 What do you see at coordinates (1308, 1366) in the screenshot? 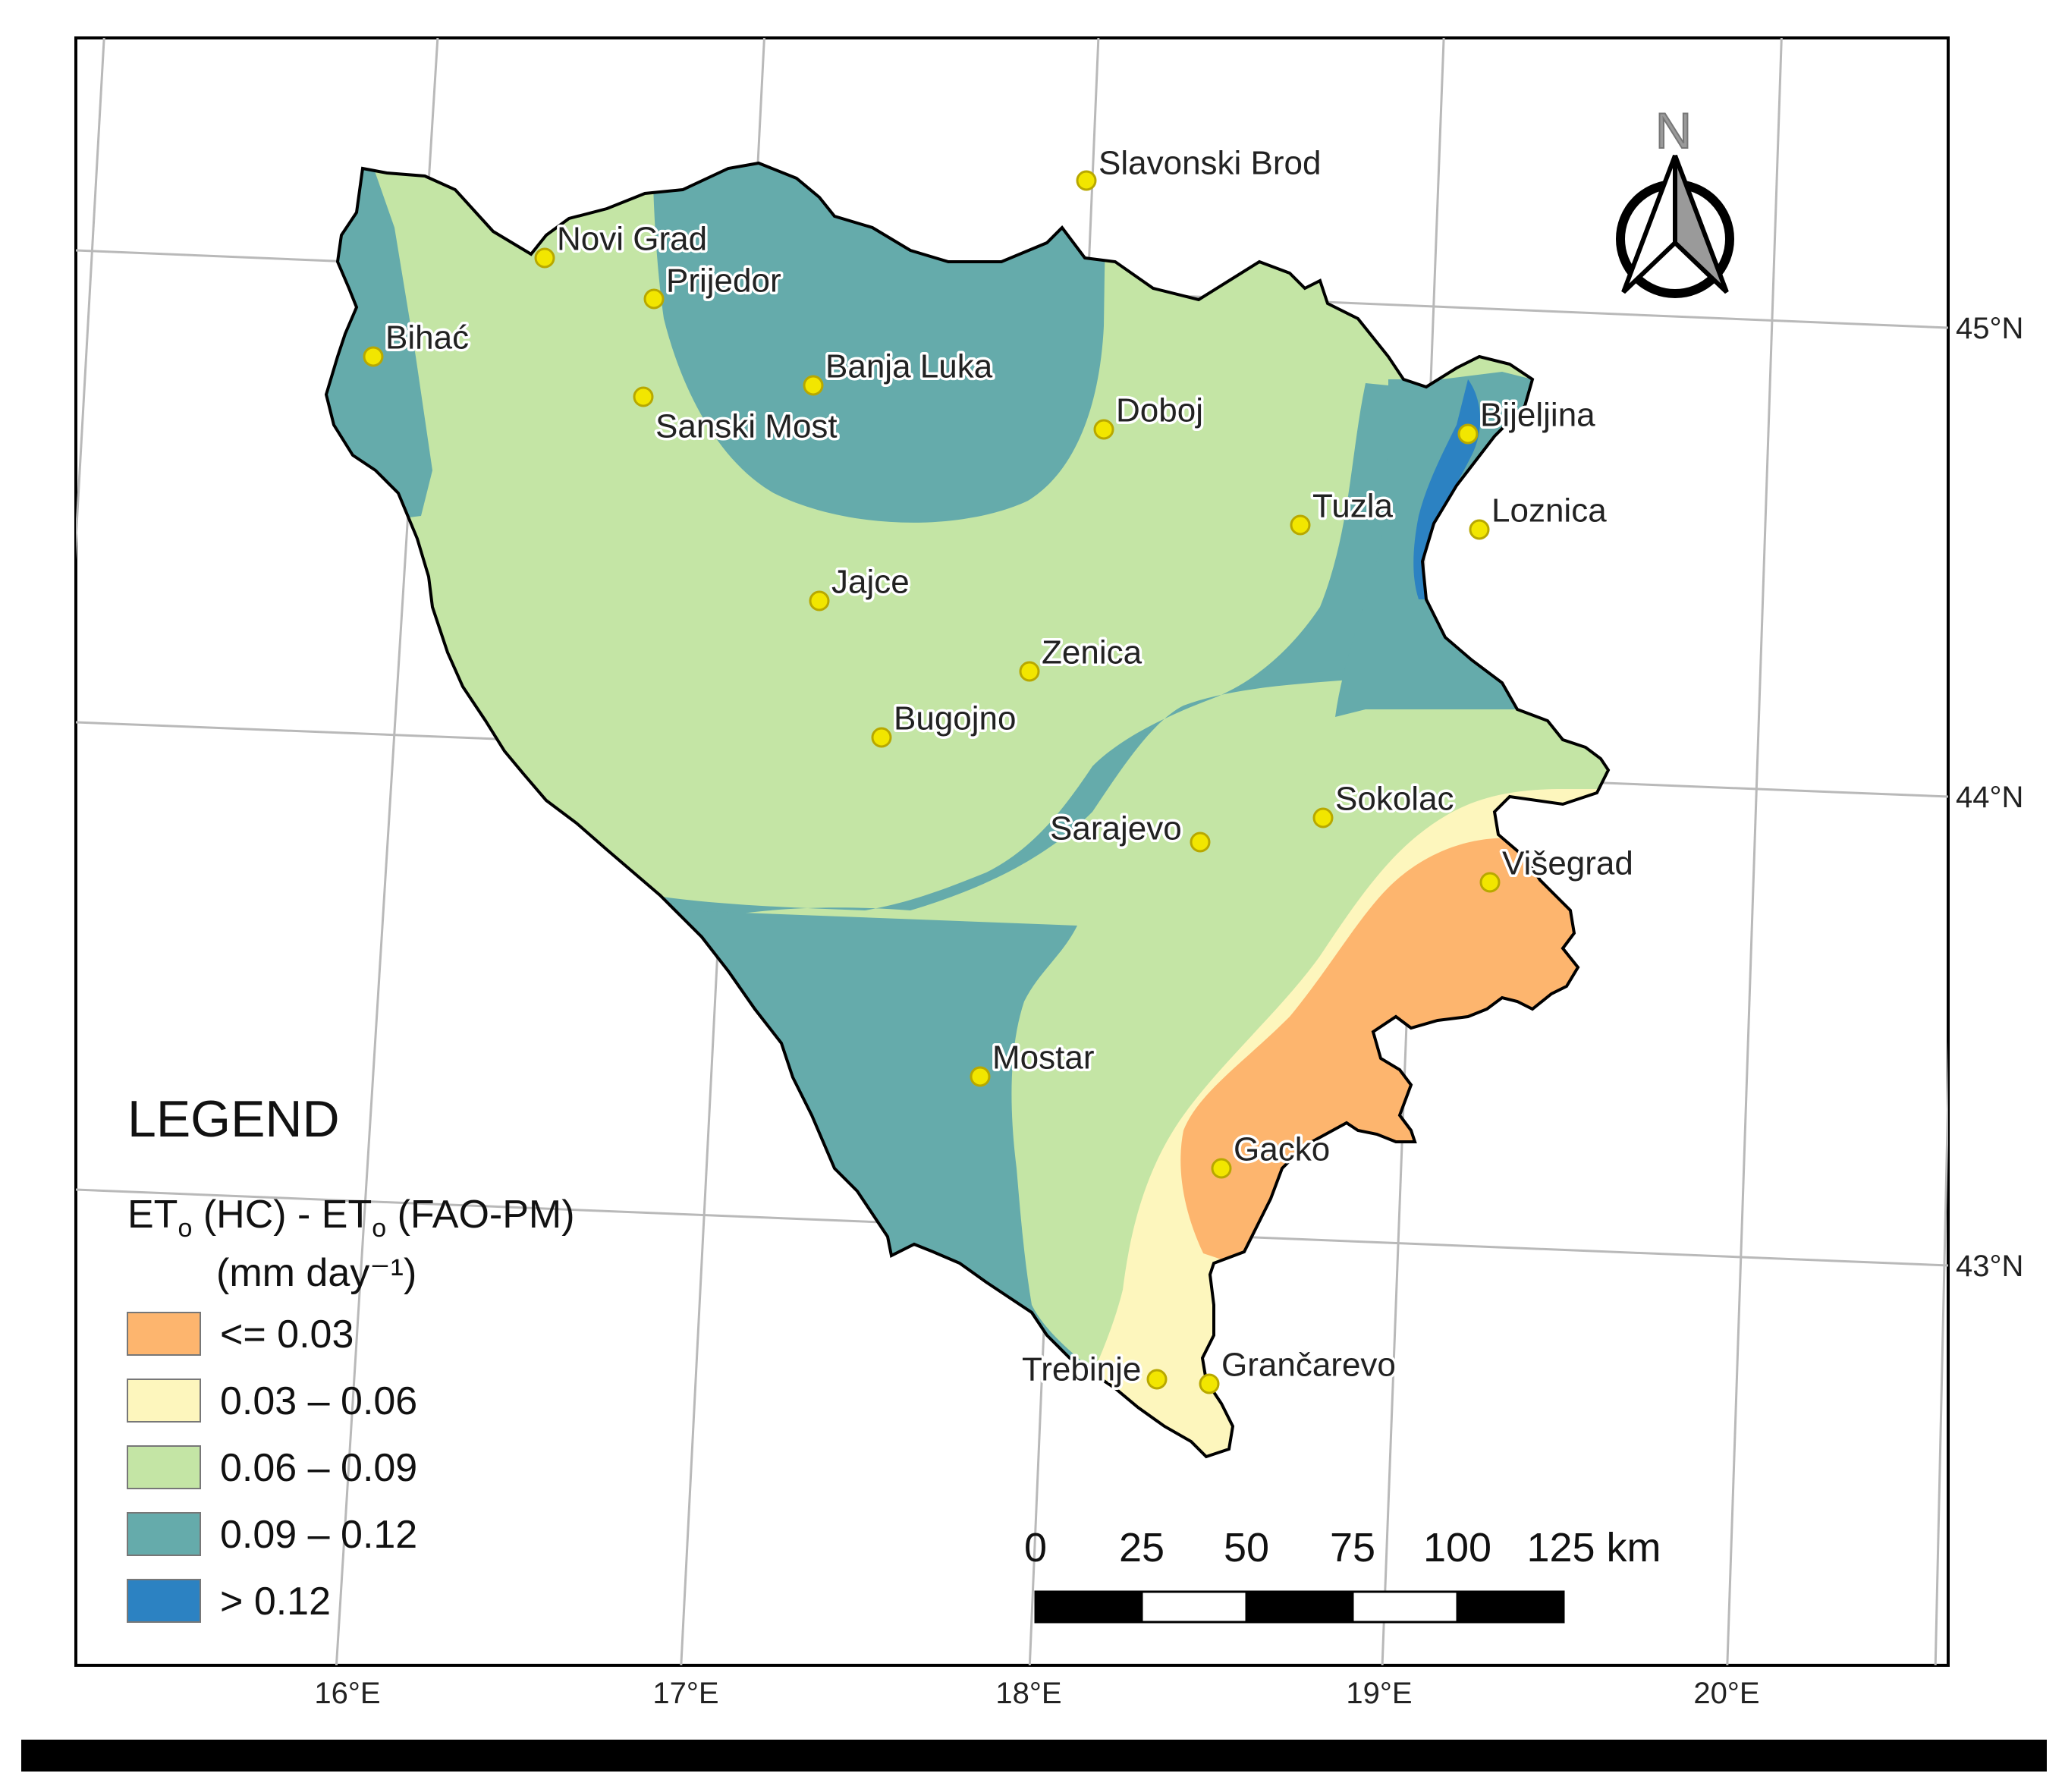
I see `city-label: Grančarevo` at bounding box center [1308, 1366].